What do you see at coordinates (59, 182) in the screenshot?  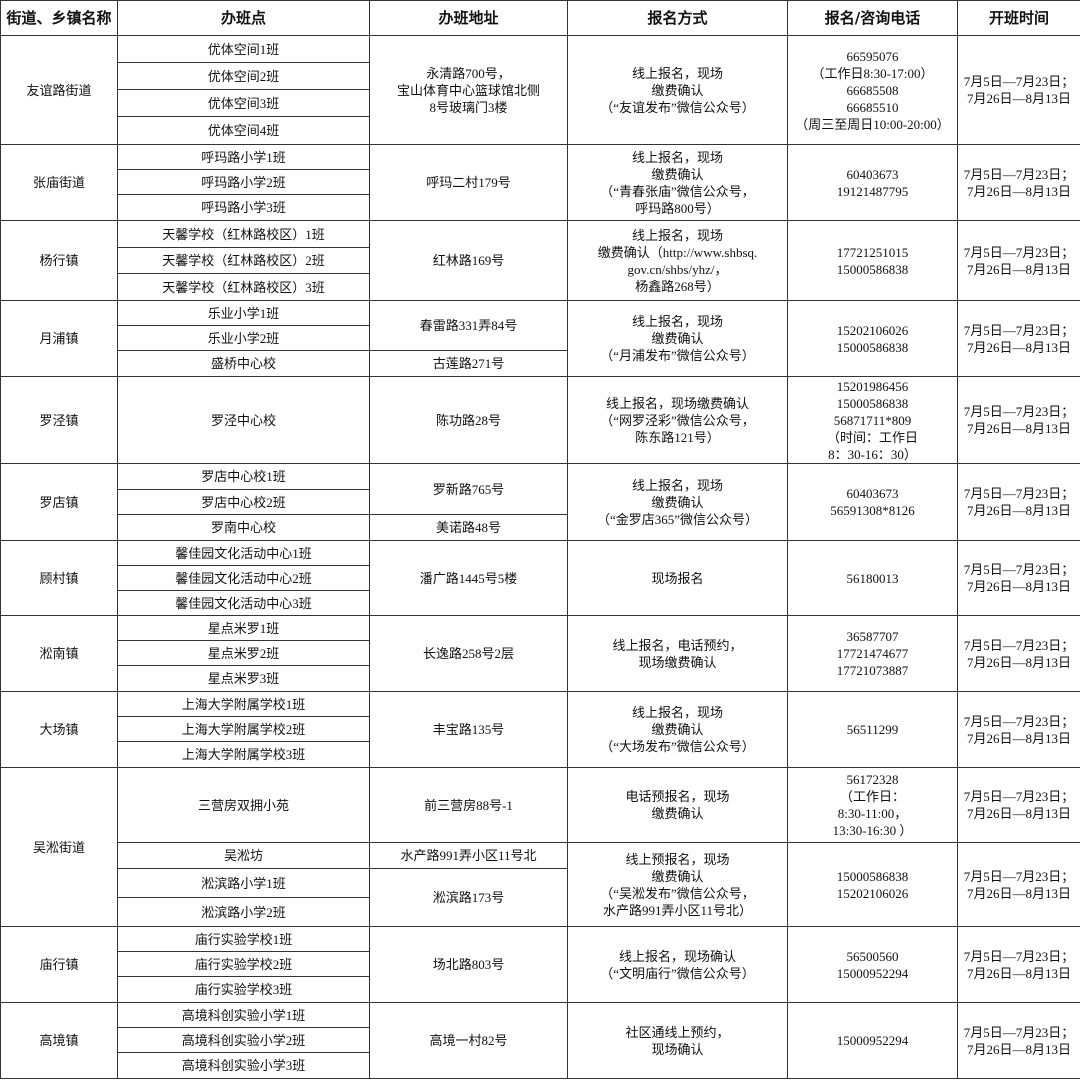 I see `district-cell: 张庙街道` at bounding box center [59, 182].